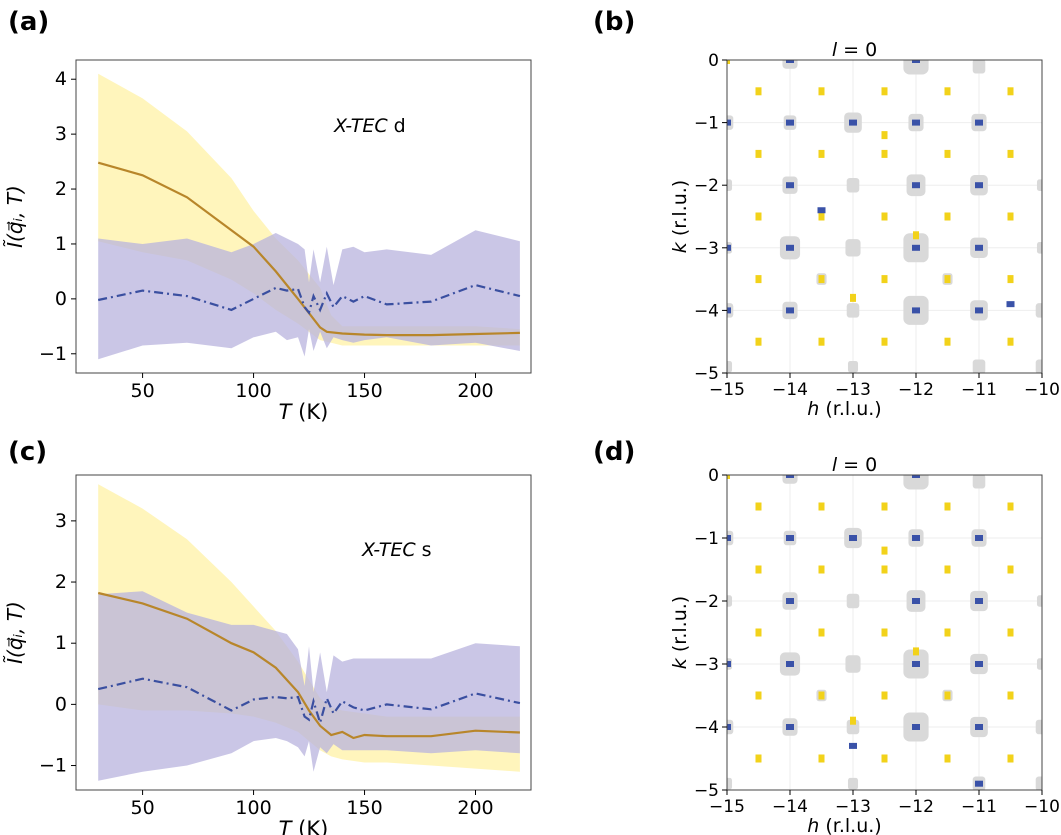 This screenshot has width=1061, height=835. Describe the element at coordinates (475, 808) in the screenshot. I see `x-tick-label: 200` at that location.